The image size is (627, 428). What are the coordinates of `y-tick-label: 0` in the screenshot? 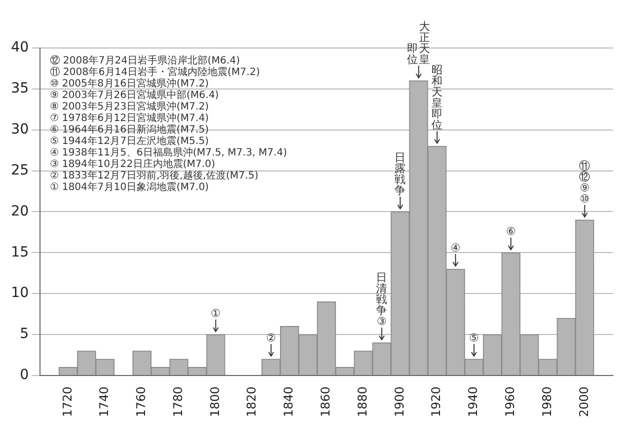 It's located at (24, 375).